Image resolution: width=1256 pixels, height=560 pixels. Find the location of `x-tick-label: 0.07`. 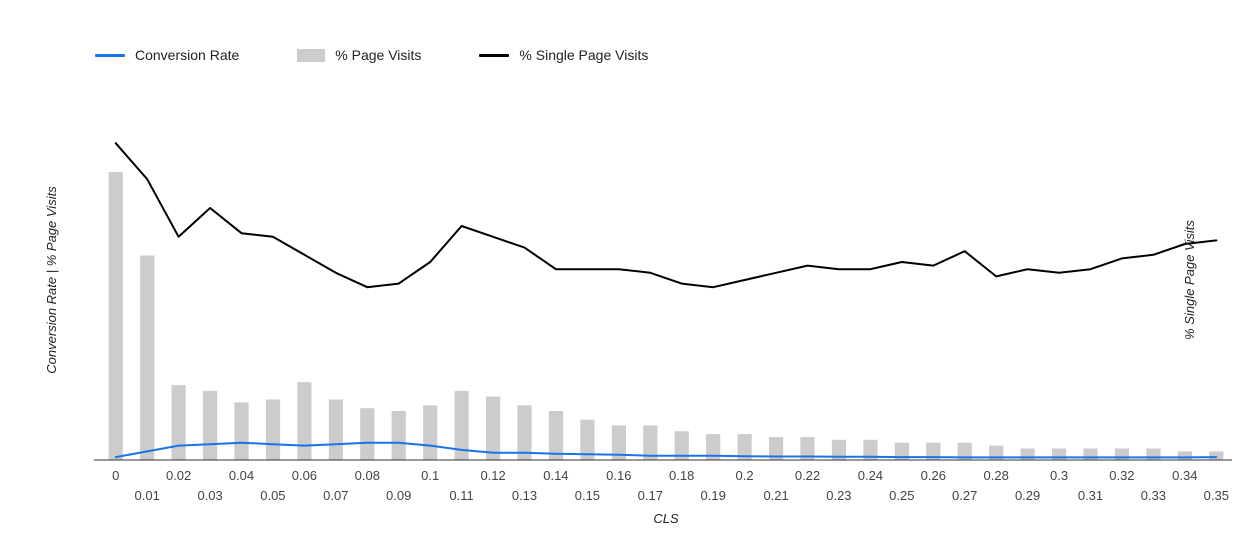

x-tick-label: 0.07 is located at coordinates (335, 495).